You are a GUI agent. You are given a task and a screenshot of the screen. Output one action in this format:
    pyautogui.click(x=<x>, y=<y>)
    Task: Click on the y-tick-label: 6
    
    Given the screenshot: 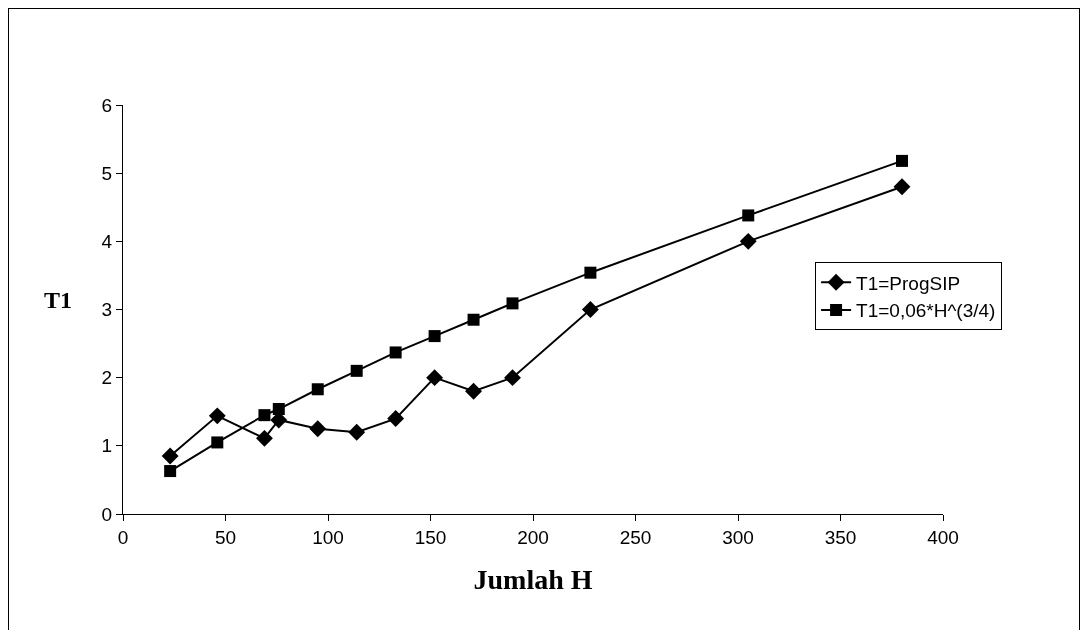 What is the action you would take?
    pyautogui.click(x=107, y=105)
    